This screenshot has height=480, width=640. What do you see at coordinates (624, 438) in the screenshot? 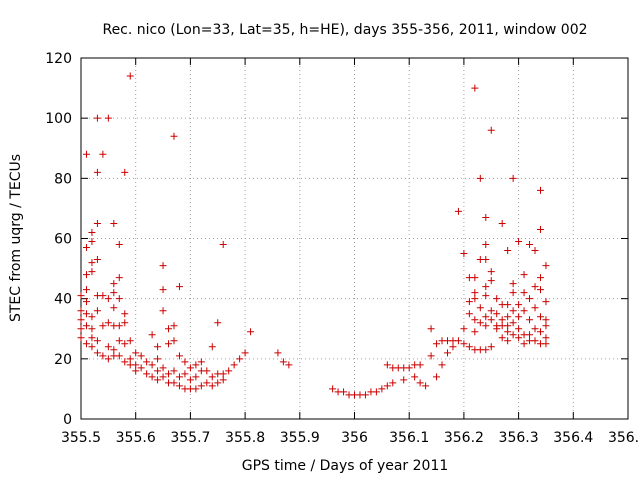
I see `x-tick-label: 356.5` at bounding box center [624, 438].